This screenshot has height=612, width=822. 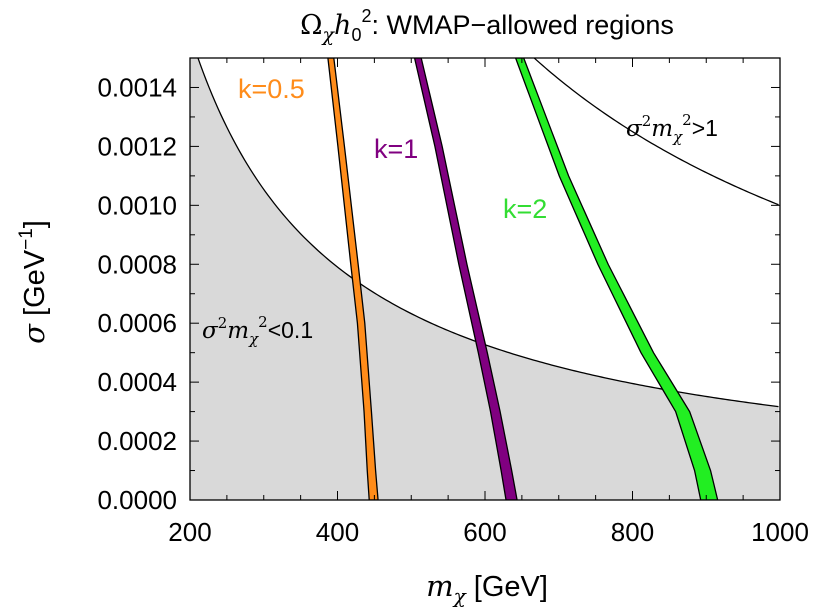 I want to click on y-tick-label: 0.0008, so click(x=137, y=264).